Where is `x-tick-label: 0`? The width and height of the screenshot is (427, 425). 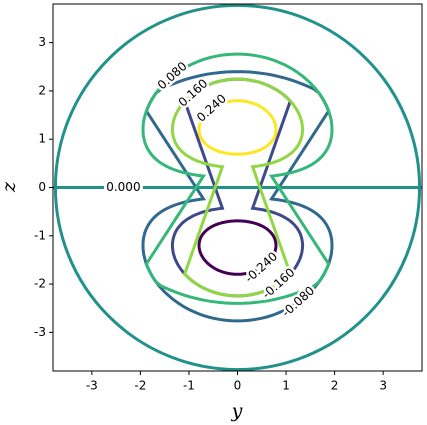 x-tick-label: 0 is located at coordinates (238, 386).